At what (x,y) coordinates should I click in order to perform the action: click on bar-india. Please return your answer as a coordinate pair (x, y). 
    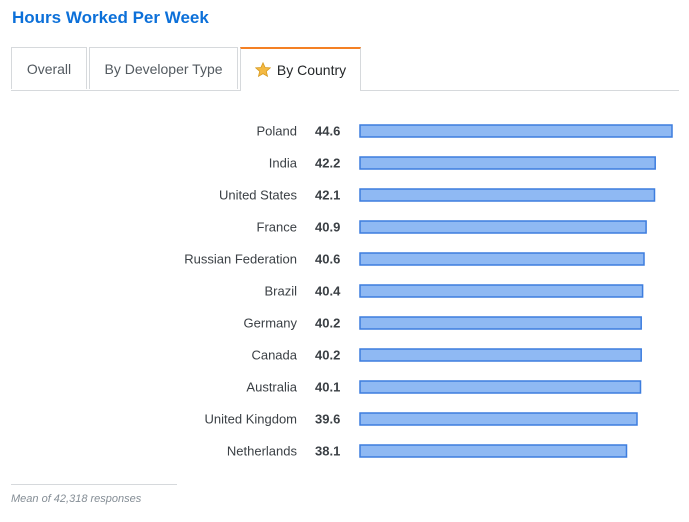
    Looking at the image, I should click on (507, 163).